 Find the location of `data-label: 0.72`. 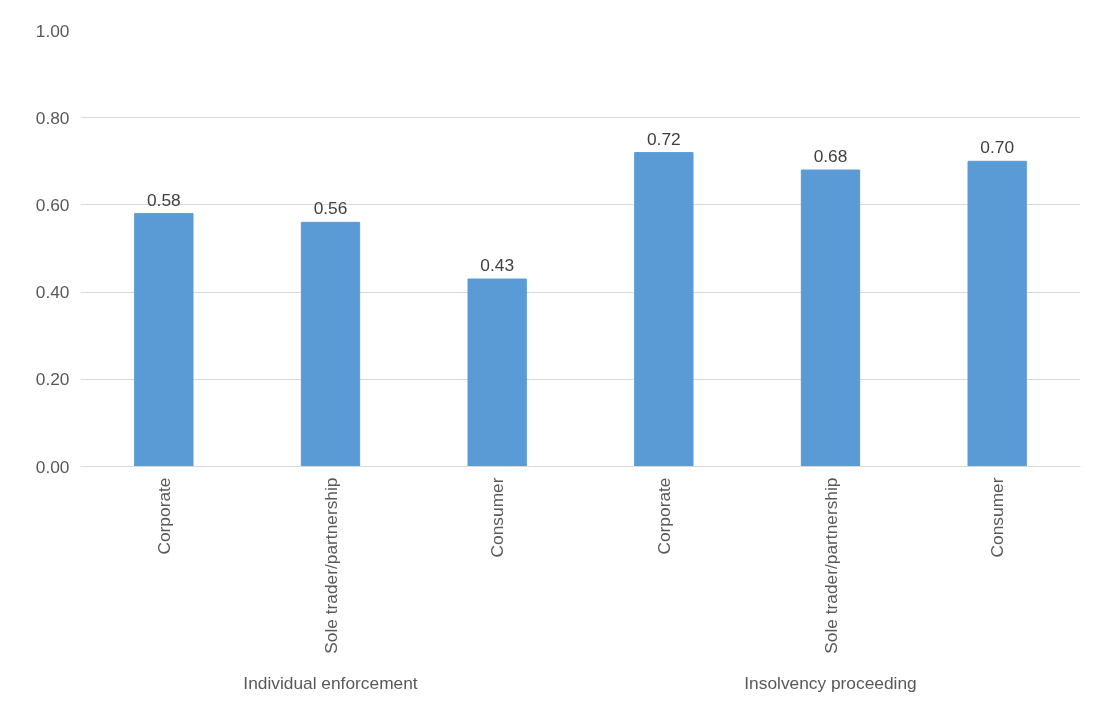

data-label: 0.72 is located at coordinates (663, 138).